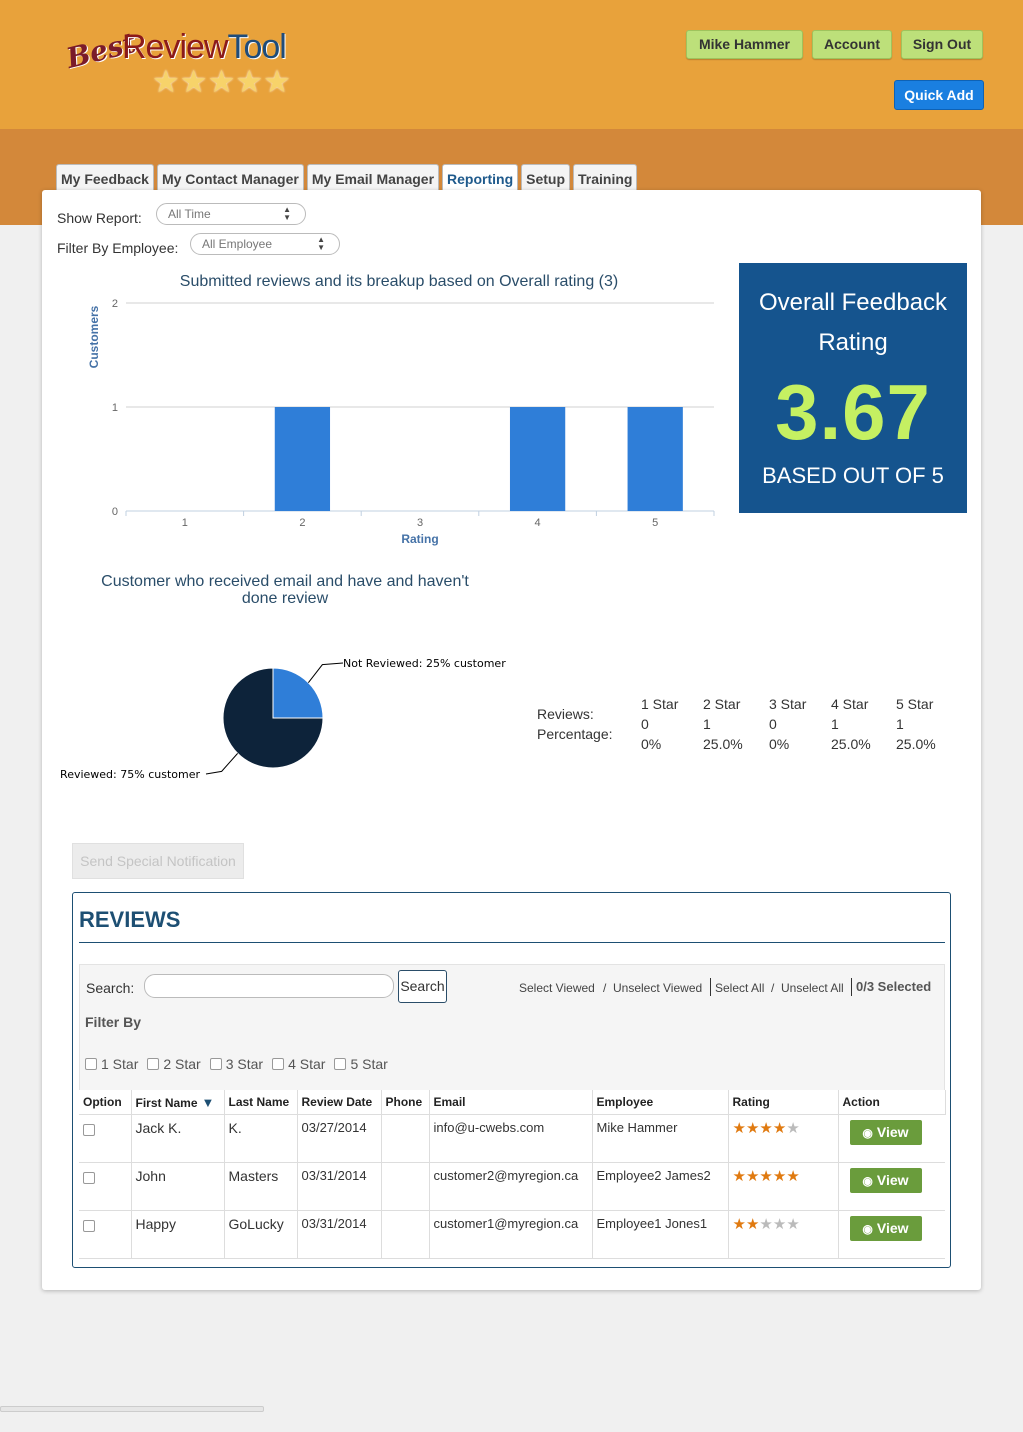  What do you see at coordinates (132, 1409) in the screenshot?
I see `horizontal-scrollbar` at bounding box center [132, 1409].